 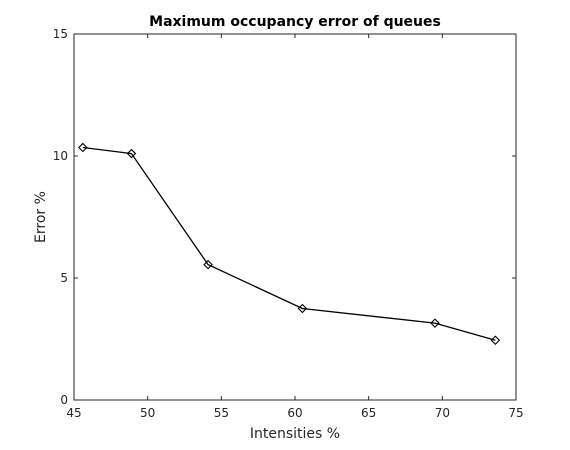 What do you see at coordinates (64, 400) in the screenshot?
I see `y-tick-label: 0` at bounding box center [64, 400].